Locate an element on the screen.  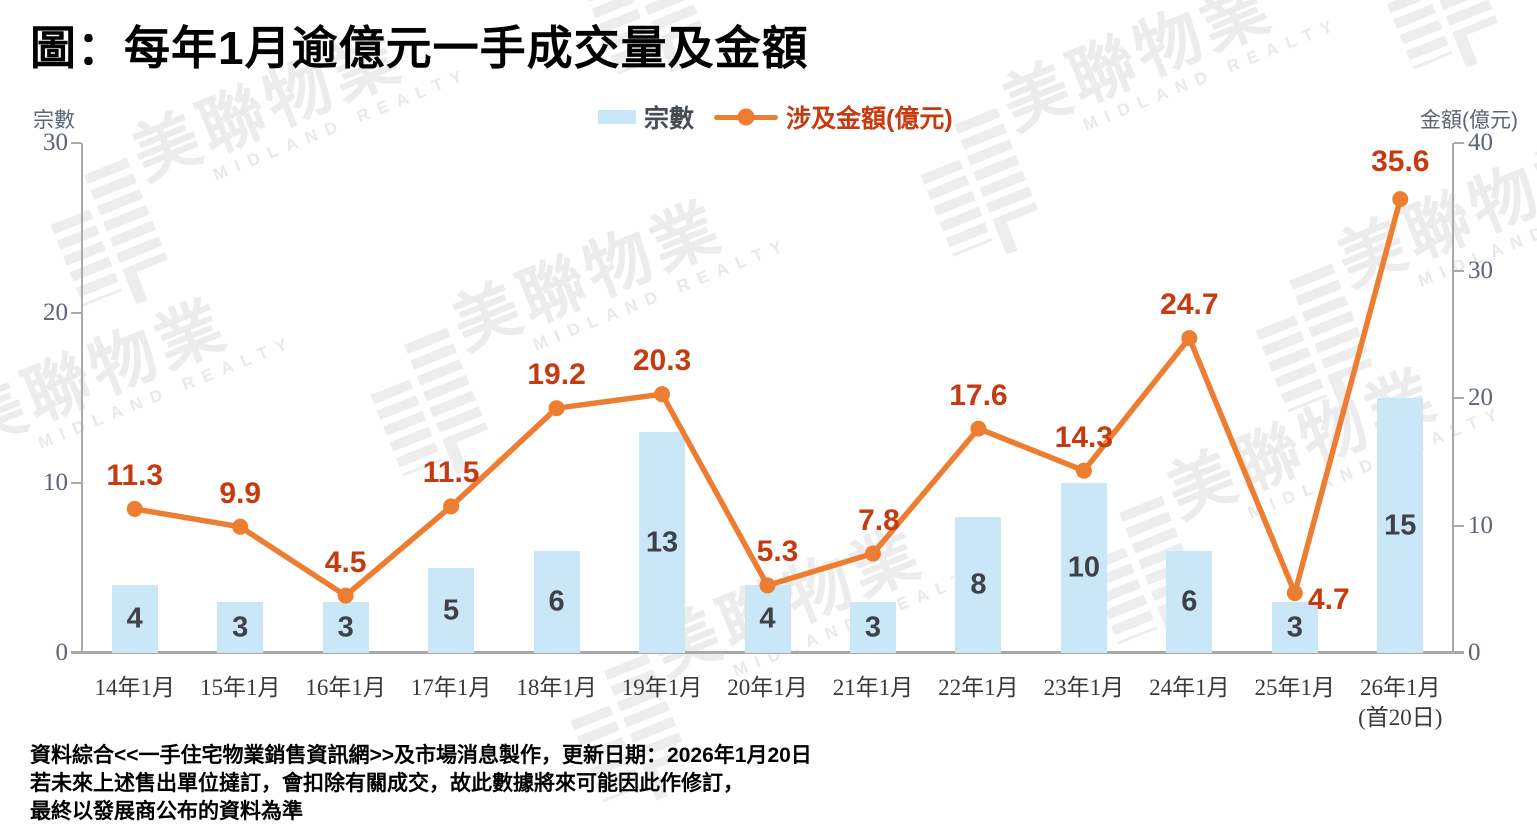
y-tick-label-left: 10 is located at coordinates (55, 482).